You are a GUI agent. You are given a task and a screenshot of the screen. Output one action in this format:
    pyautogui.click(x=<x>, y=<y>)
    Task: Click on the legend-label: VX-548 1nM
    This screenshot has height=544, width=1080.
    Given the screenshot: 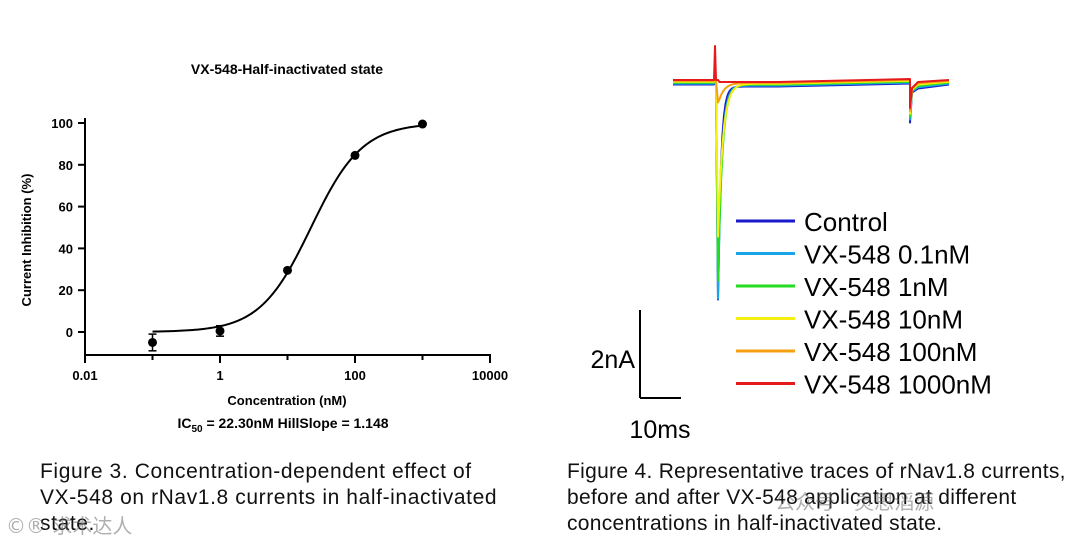 What is the action you would take?
    pyautogui.click(x=876, y=287)
    